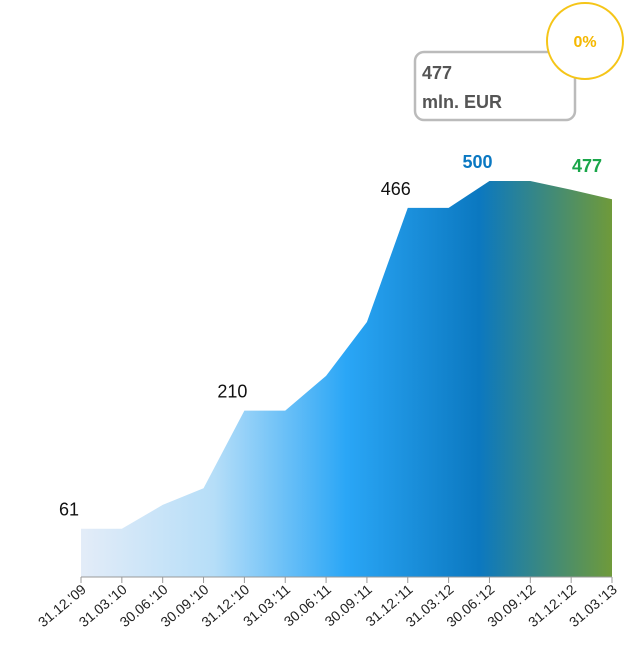  What do you see at coordinates (396, 189) in the screenshot?
I see `value-label: 466` at bounding box center [396, 189].